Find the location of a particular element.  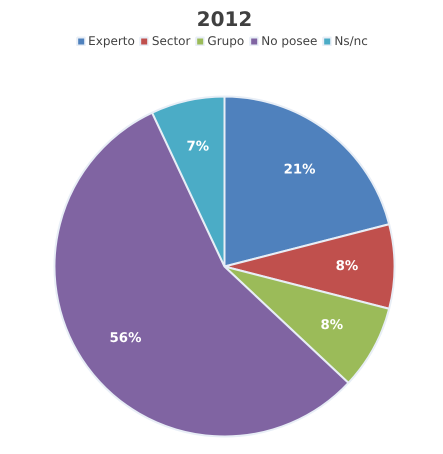

legend-label: Grupo is located at coordinates (225, 41).